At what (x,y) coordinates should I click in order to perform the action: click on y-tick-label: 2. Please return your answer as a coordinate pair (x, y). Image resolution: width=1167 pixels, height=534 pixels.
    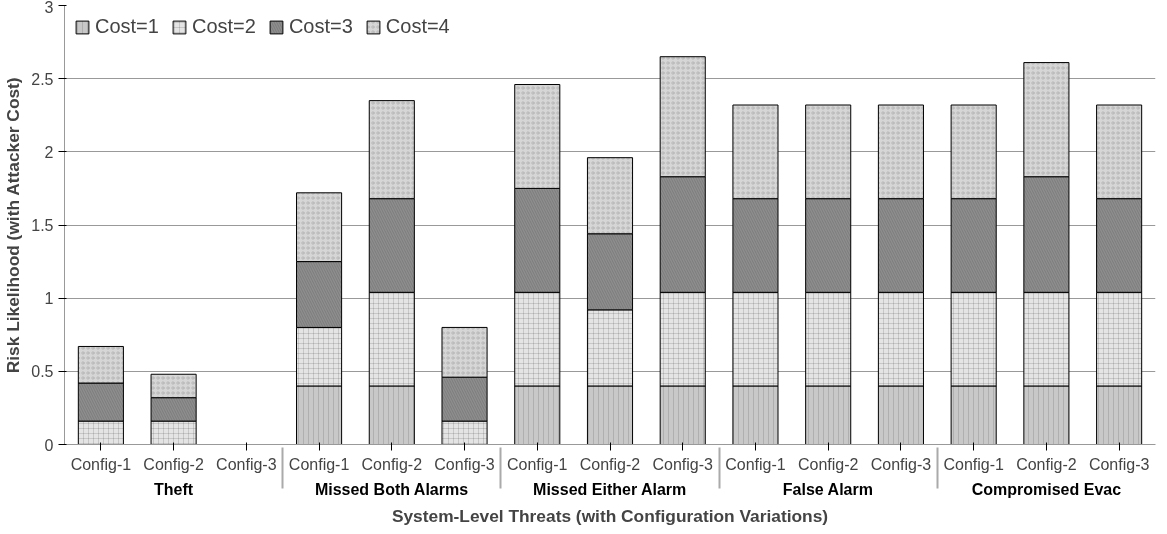
    Looking at the image, I should click on (49, 152).